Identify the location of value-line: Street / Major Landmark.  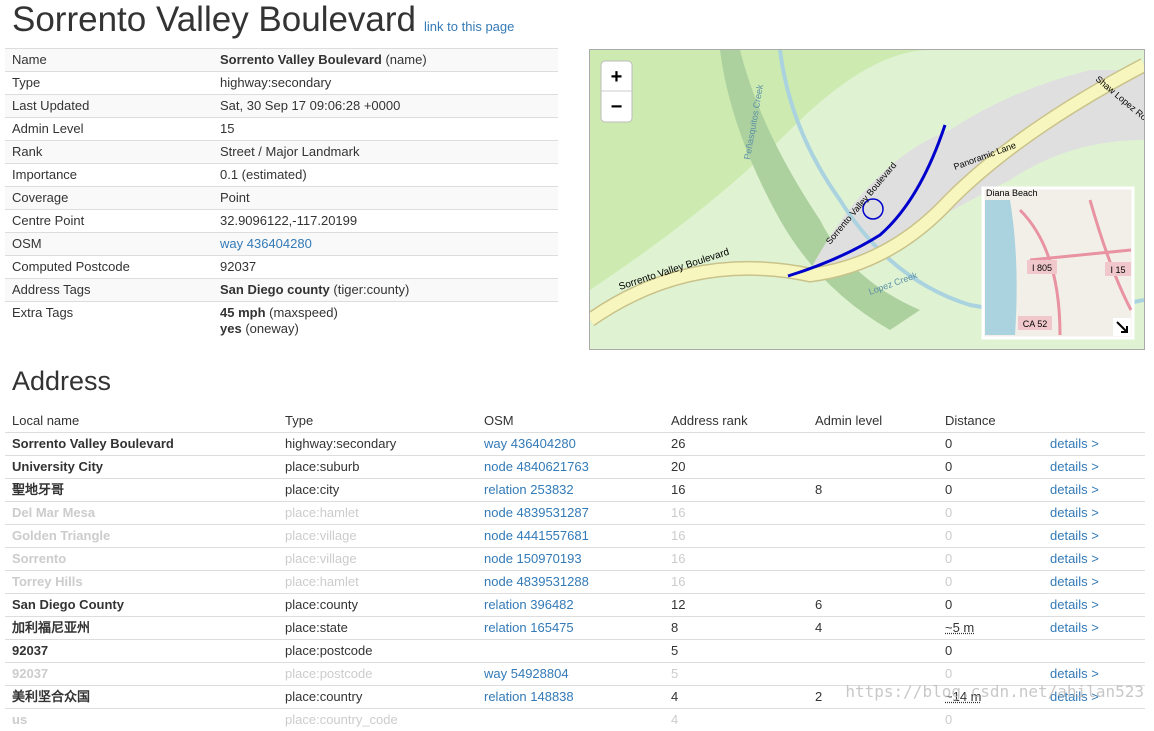
(289, 152).